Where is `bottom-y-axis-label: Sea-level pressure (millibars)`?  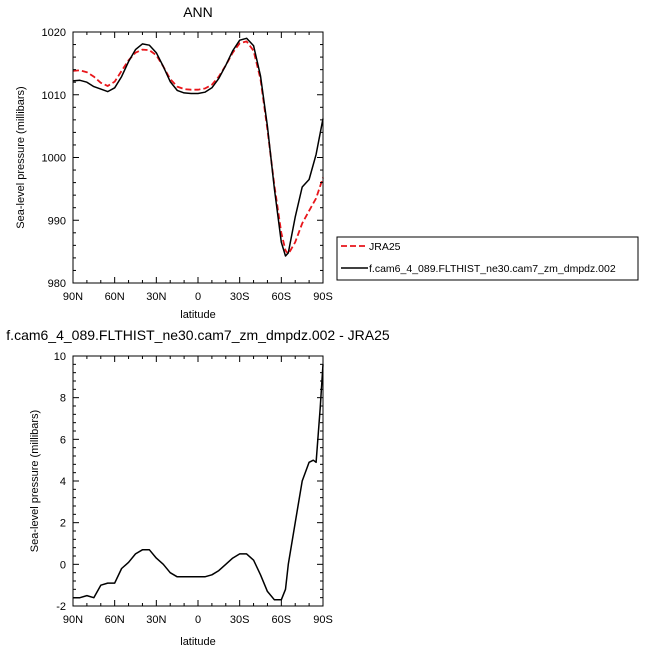 bottom-y-axis-label: Sea-level pressure (millibars) is located at coordinates (35, 481).